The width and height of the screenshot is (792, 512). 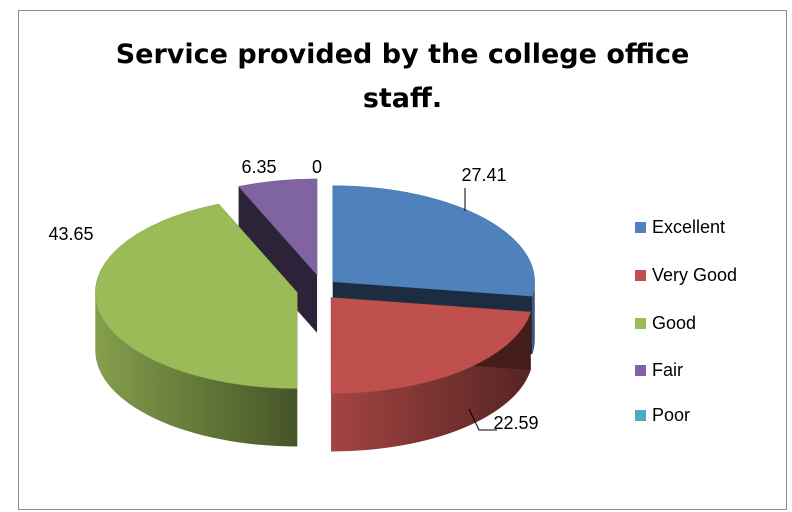 I want to click on pie-side-good, so click(x=196, y=369).